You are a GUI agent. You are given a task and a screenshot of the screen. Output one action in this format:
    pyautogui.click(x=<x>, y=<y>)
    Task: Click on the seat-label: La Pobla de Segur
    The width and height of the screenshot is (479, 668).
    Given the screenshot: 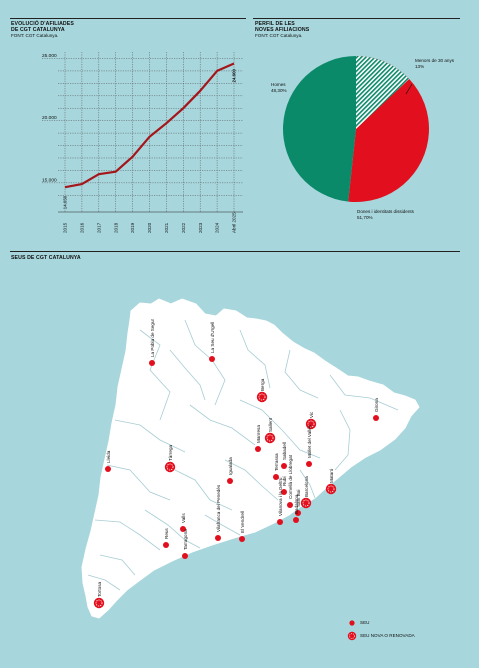 What is the action you would take?
    pyautogui.click(x=152, y=337)
    